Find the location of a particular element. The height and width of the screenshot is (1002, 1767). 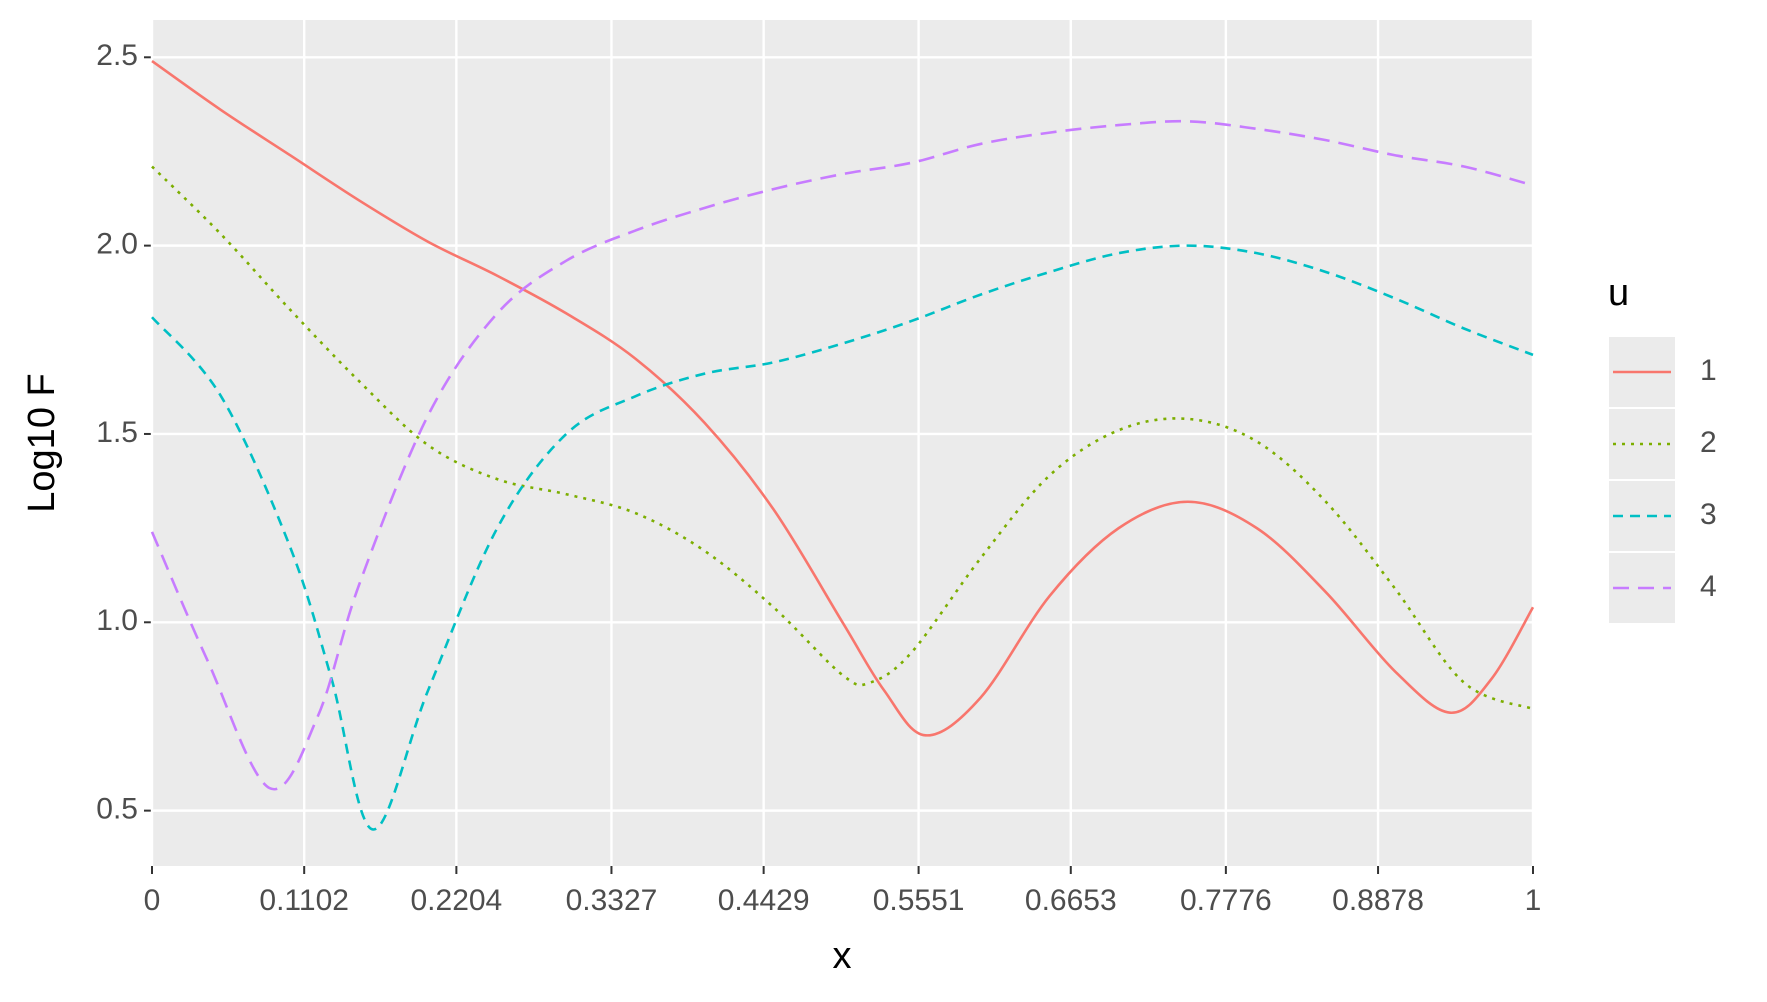

x-tick-label: 0.5551 is located at coordinates (919, 900).